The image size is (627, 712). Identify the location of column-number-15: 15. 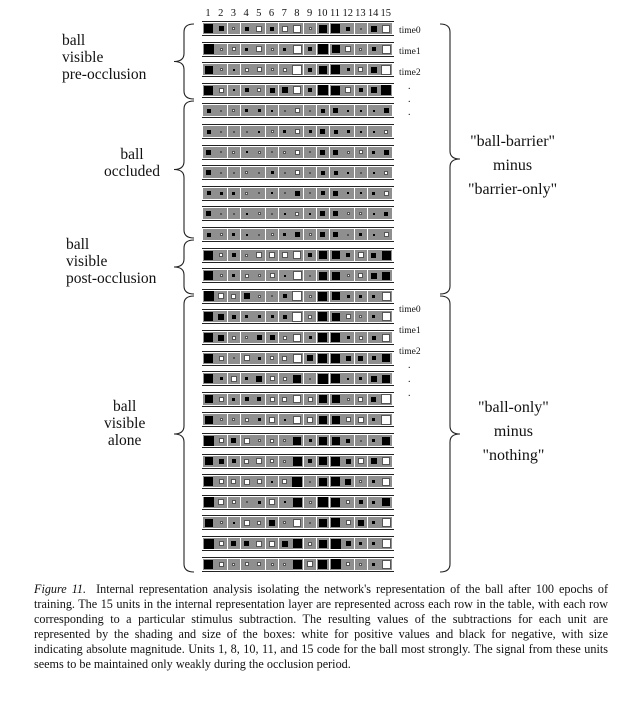
(386, 13).